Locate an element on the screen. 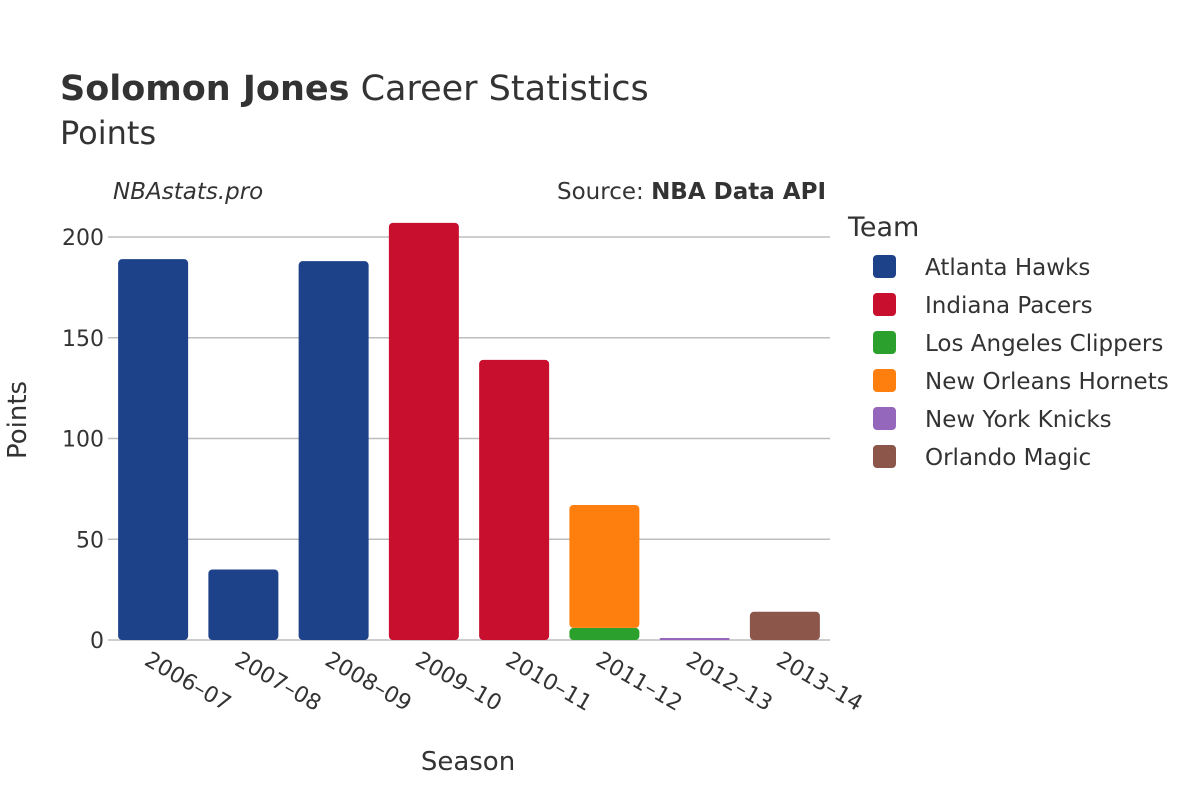 The image size is (1200, 800). y-axis-title: Points is located at coordinates (18, 420).